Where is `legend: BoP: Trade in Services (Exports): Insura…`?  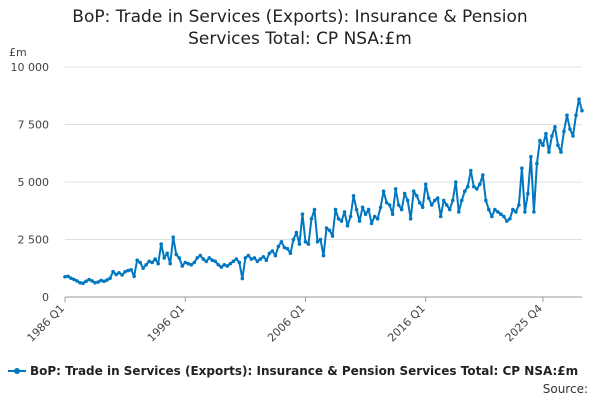 legend: BoP: Trade in Services (Exports): Insura… is located at coordinates (293, 371).